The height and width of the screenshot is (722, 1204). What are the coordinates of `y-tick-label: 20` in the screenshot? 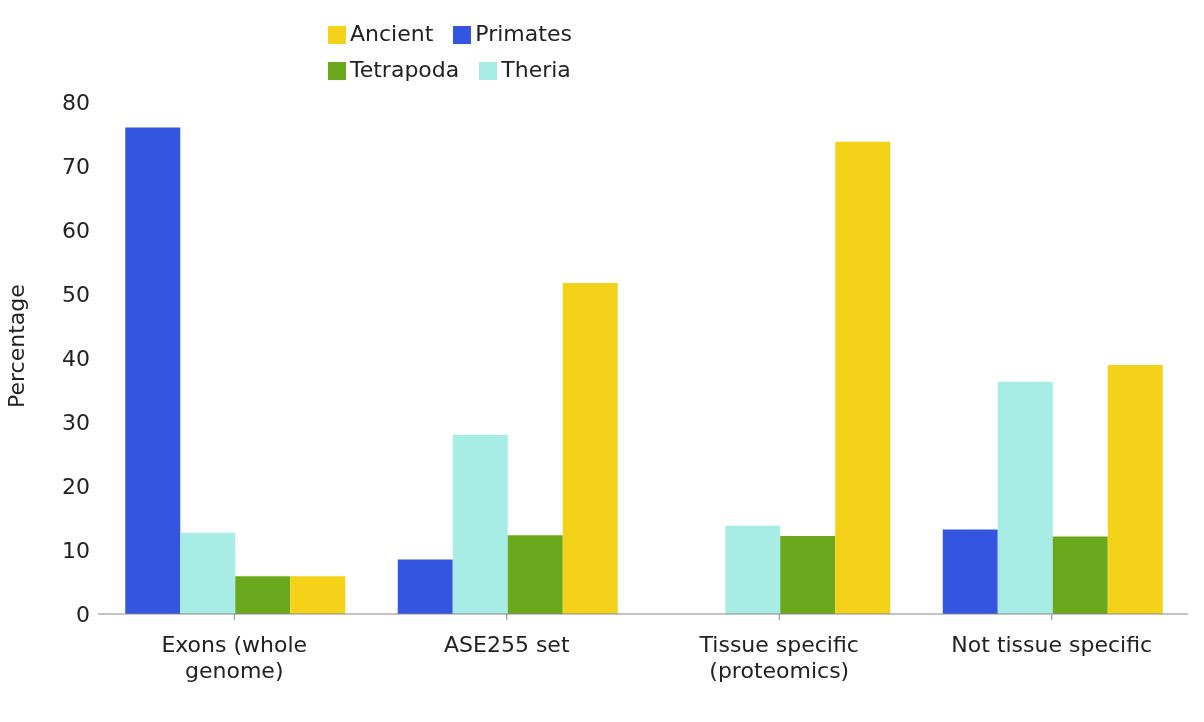 It's located at (76, 486).